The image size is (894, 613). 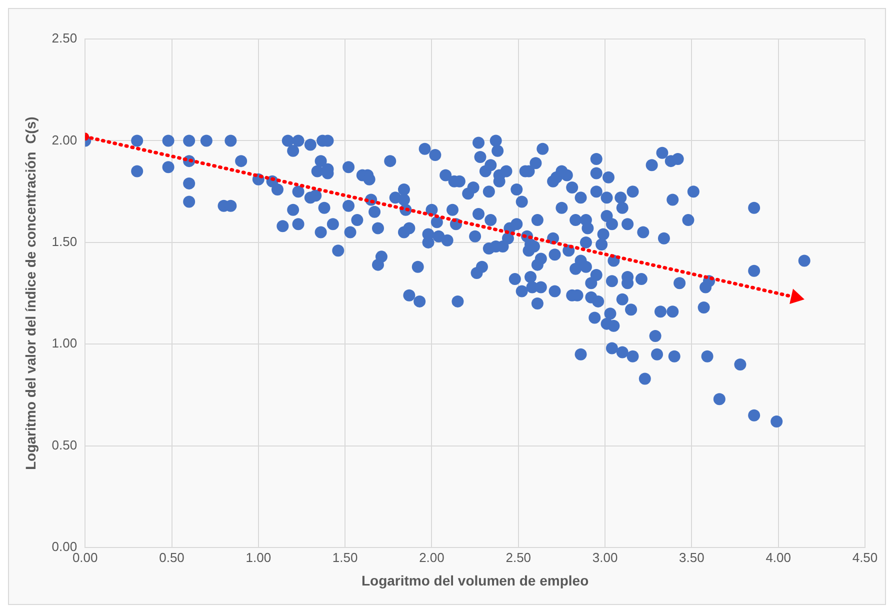 I want to click on x-tick-label: 2.00, so click(x=431, y=557).